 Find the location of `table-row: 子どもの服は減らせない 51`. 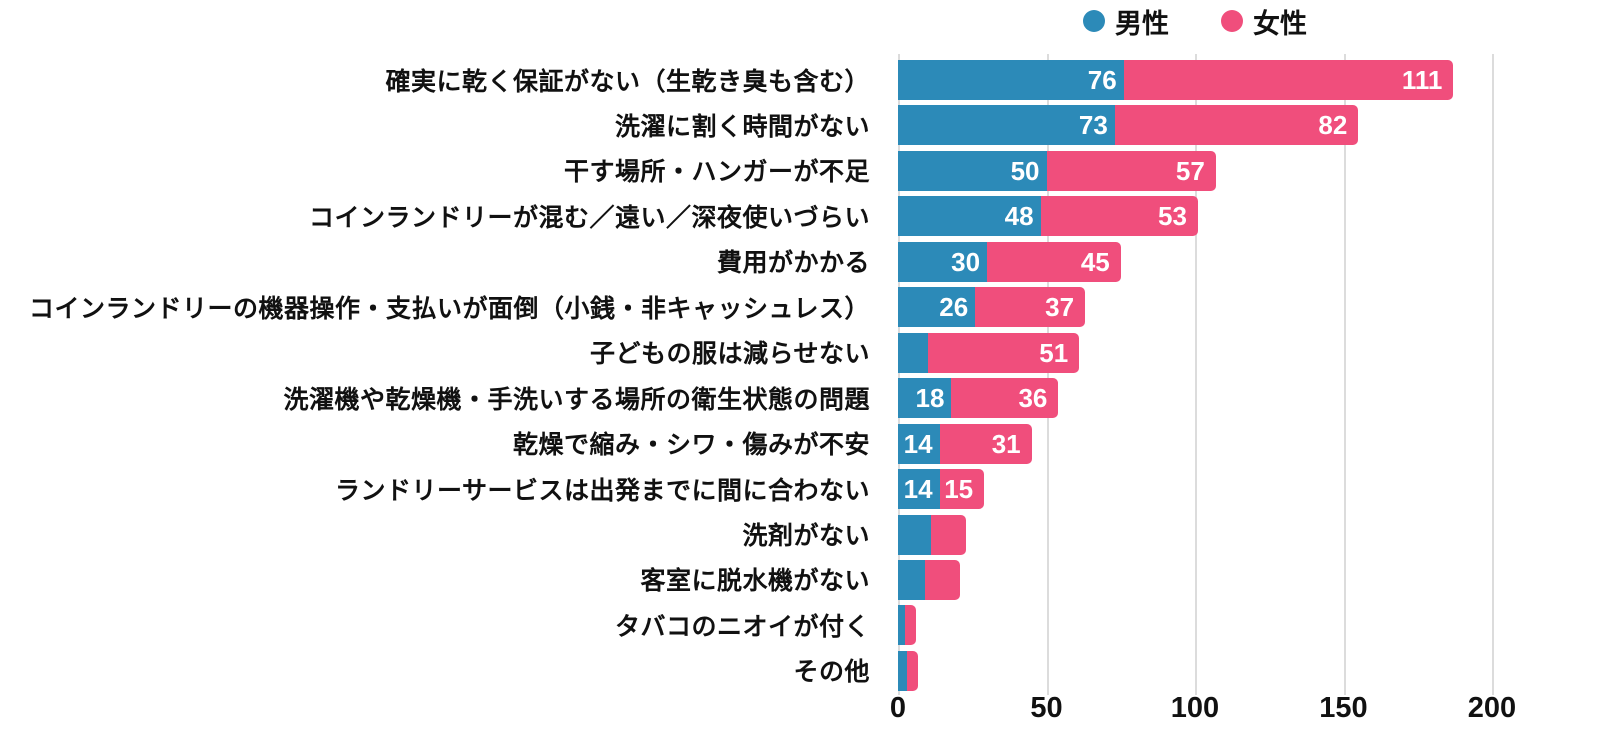

table-row: 子どもの服は減らせない 51 is located at coordinates (800, 352).